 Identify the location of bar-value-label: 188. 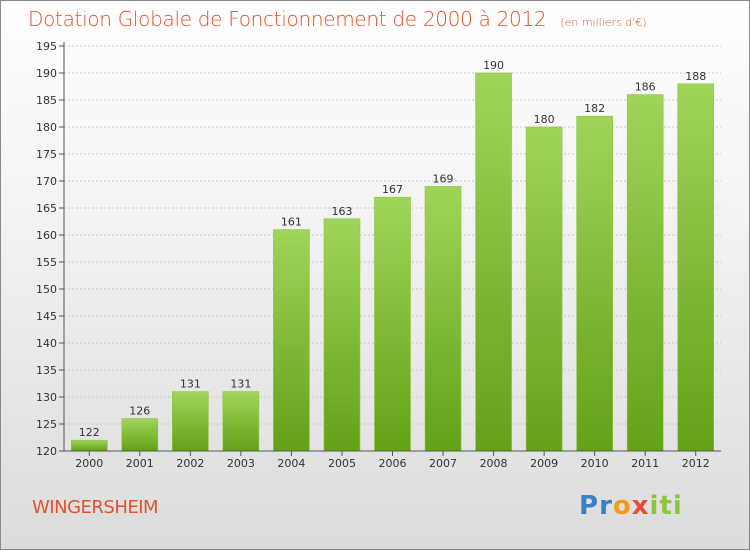
(695, 76).